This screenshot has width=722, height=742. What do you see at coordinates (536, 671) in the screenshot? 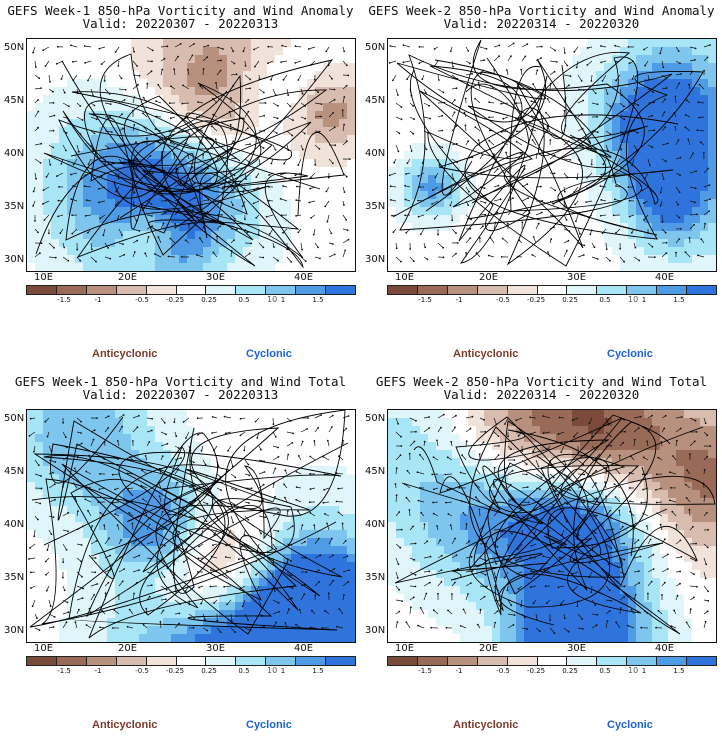
I see `colorbar-label: -0.25` at bounding box center [536, 671].